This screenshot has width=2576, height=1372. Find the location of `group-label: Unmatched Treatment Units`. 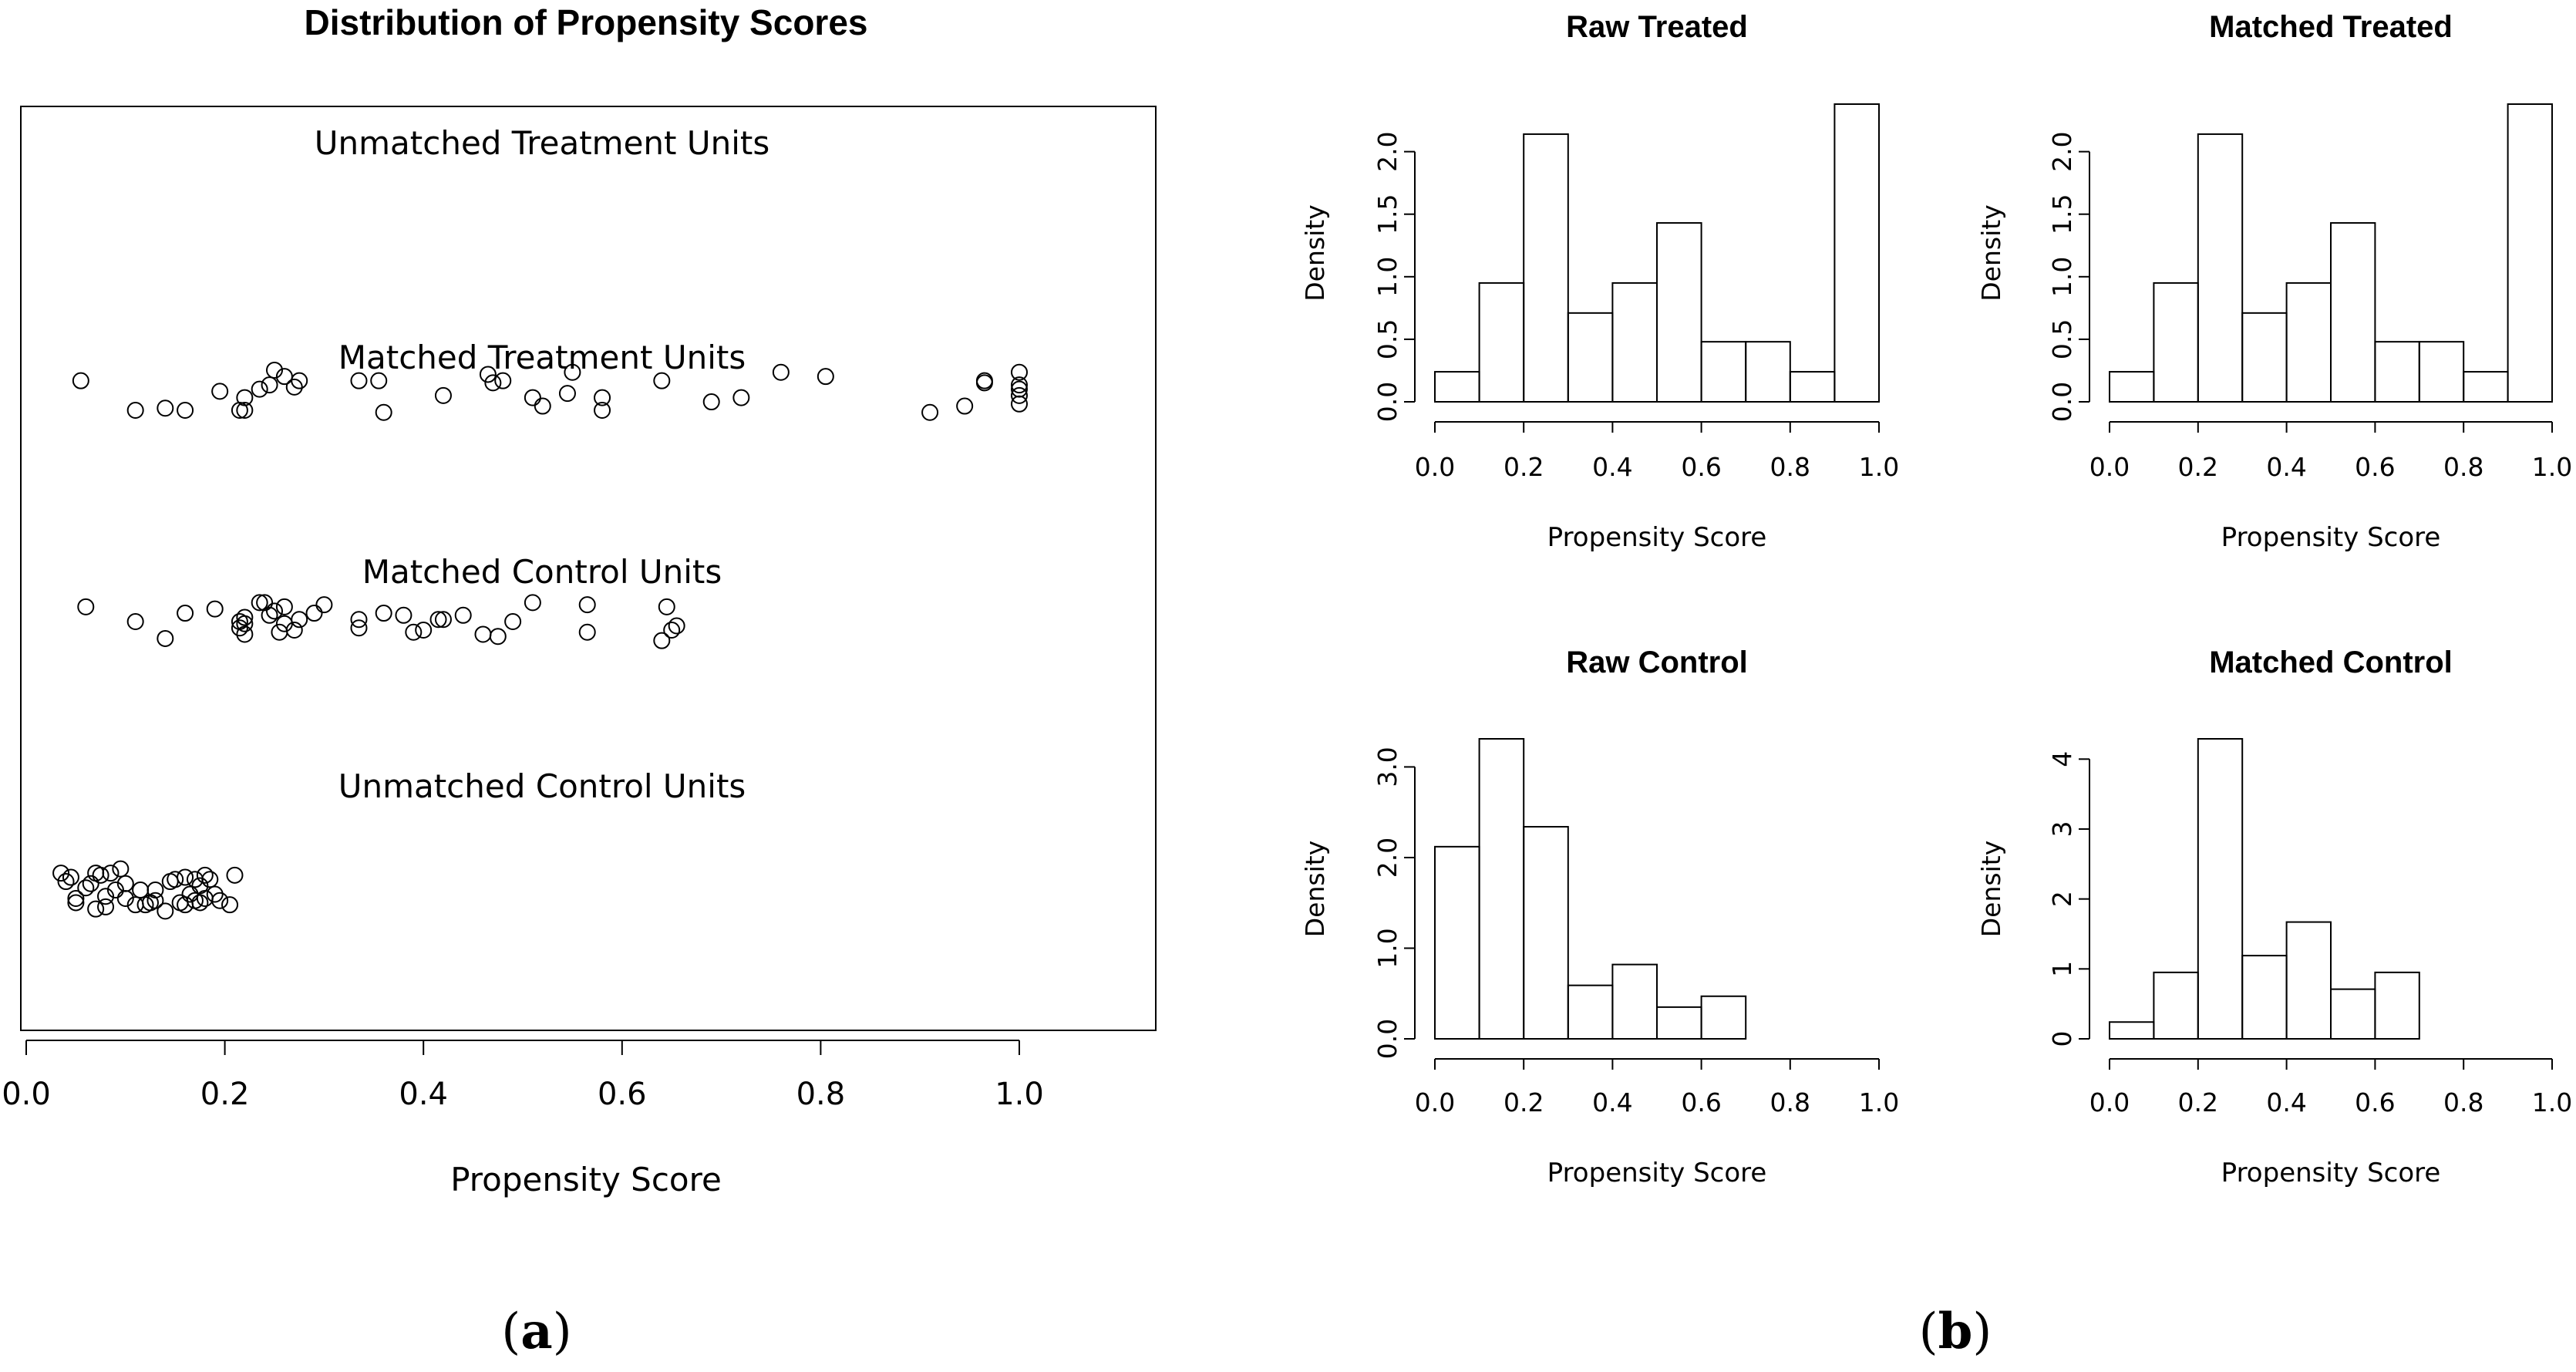

group-label: Unmatched Treatment Units is located at coordinates (542, 143).